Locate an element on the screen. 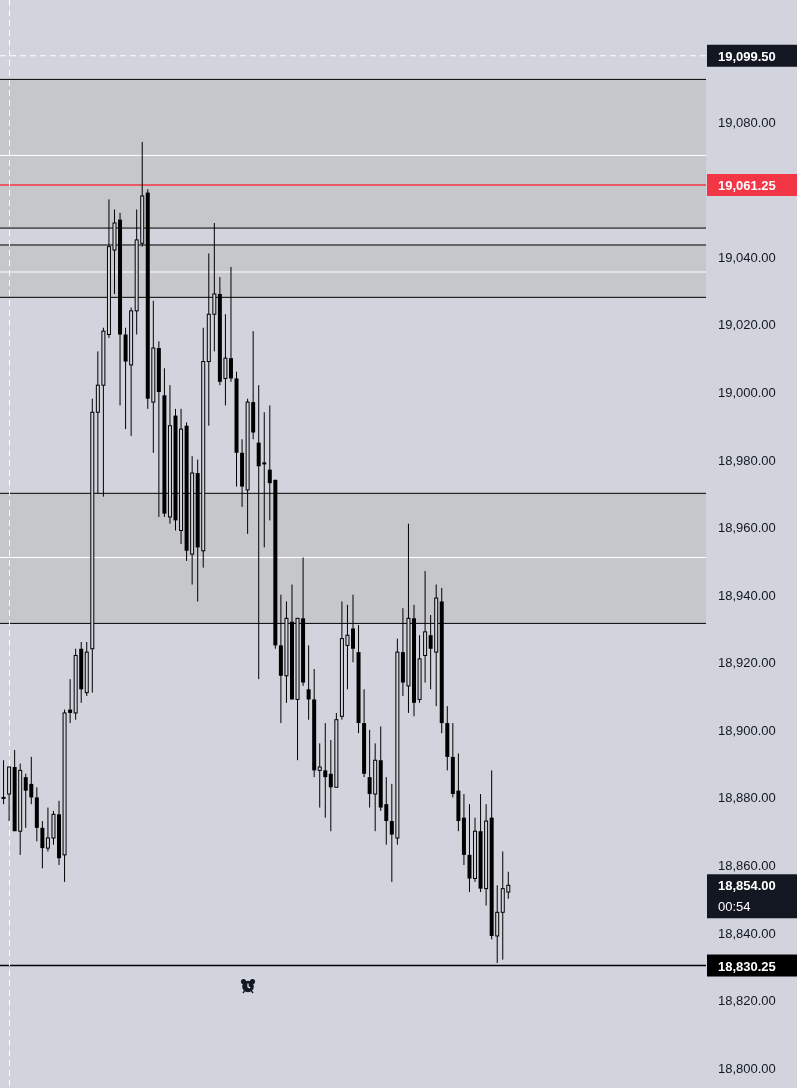 The image size is (797, 1088). y-tick-label: 19,080.00 is located at coordinates (747, 122).